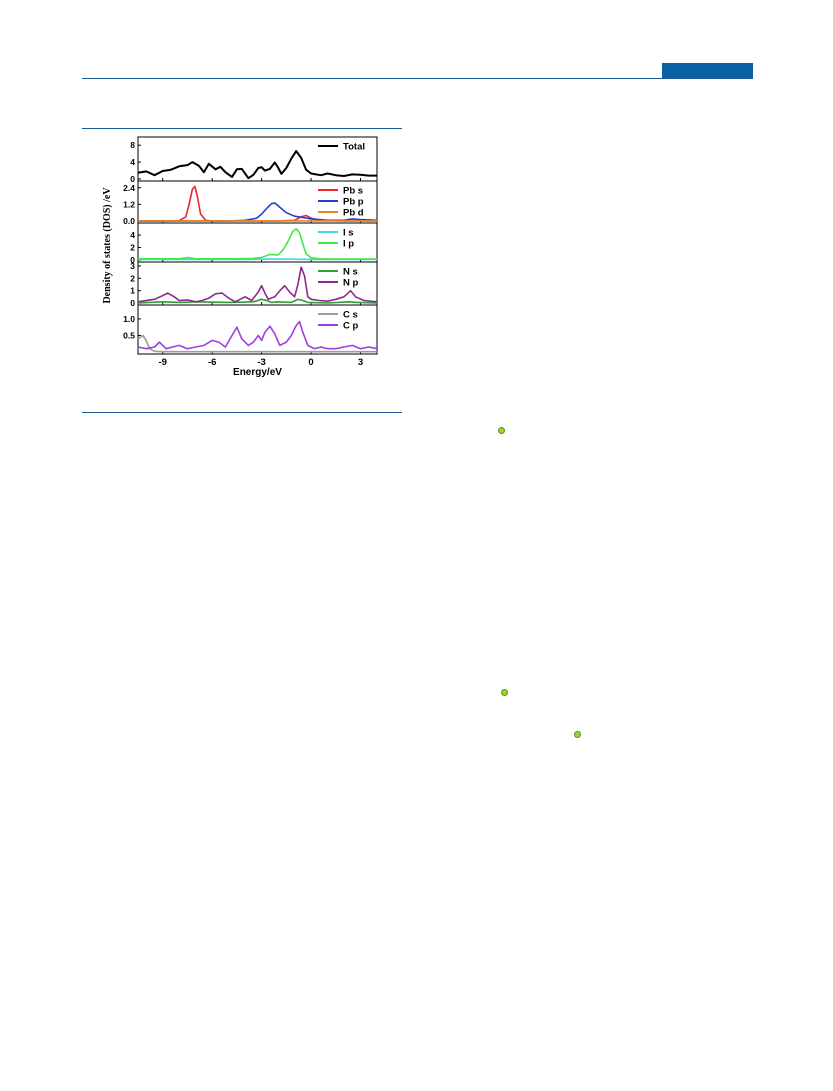 Image resolution: width=833 pixels, height=1091 pixels. Describe the element at coordinates (129, 319) in the screenshot. I see `y-tick-label: 1.0` at that location.